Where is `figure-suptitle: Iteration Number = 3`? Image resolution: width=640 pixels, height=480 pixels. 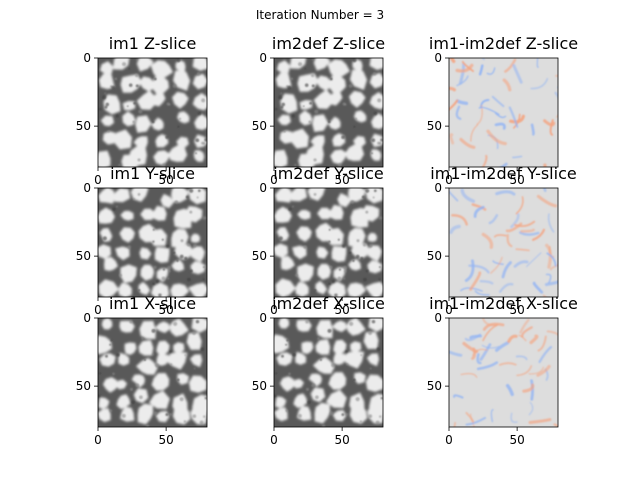
figure-suptitle: Iteration Number = 3 is located at coordinates (320, 15).